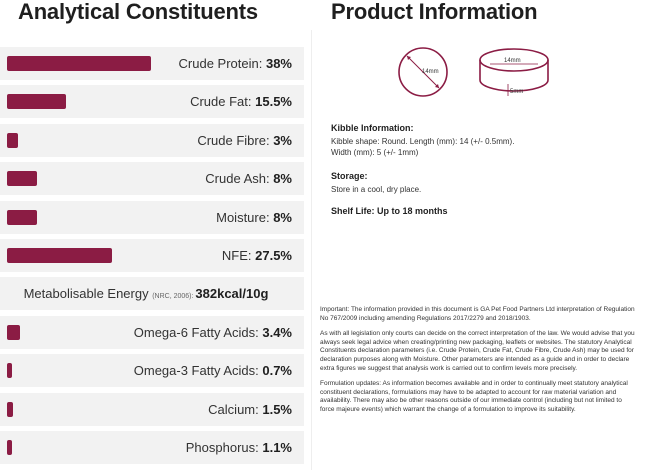  Describe the element at coordinates (232, 294) in the screenshot. I see `energy-value: 382kcal/10g` at that location.